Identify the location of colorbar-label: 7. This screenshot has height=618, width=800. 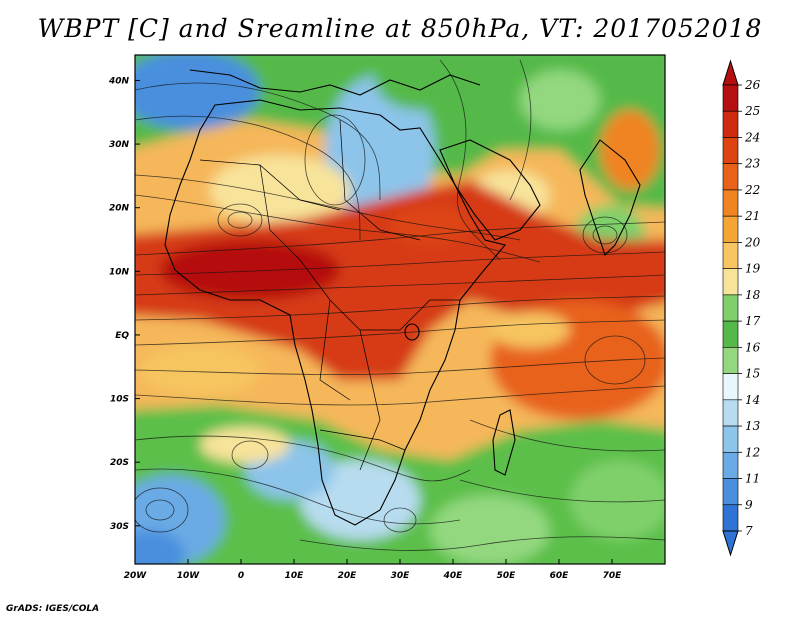
(749, 531).